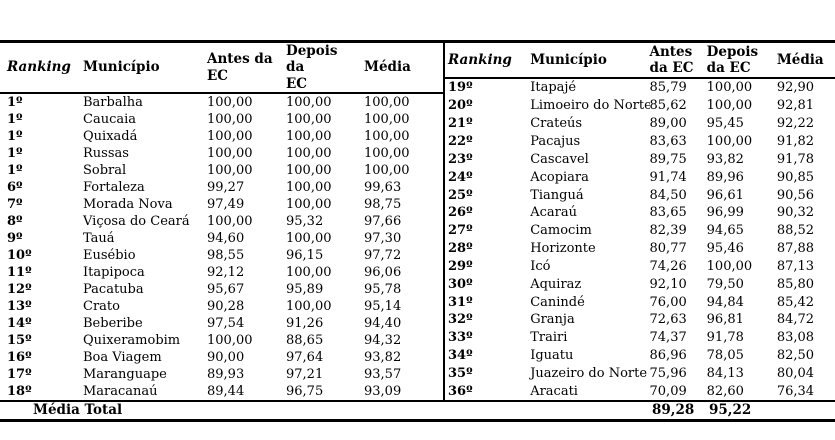 The height and width of the screenshot is (440, 835). What do you see at coordinates (221, 119) in the screenshot?
I see `table-row: 1º Caucaia 100,00 100,00 100,00` at bounding box center [221, 119].